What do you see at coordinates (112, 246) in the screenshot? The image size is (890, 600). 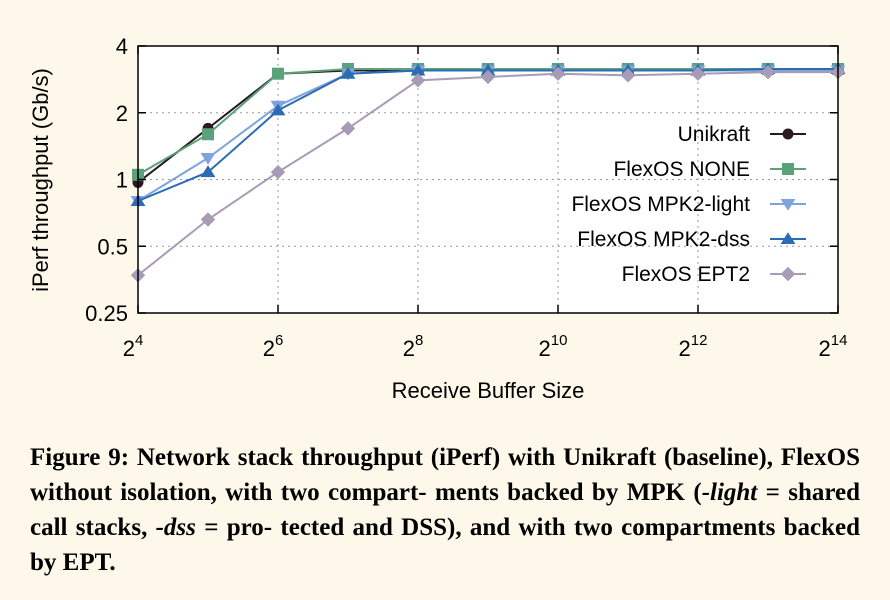 I see `y-tick-label: 0.5` at bounding box center [112, 246].